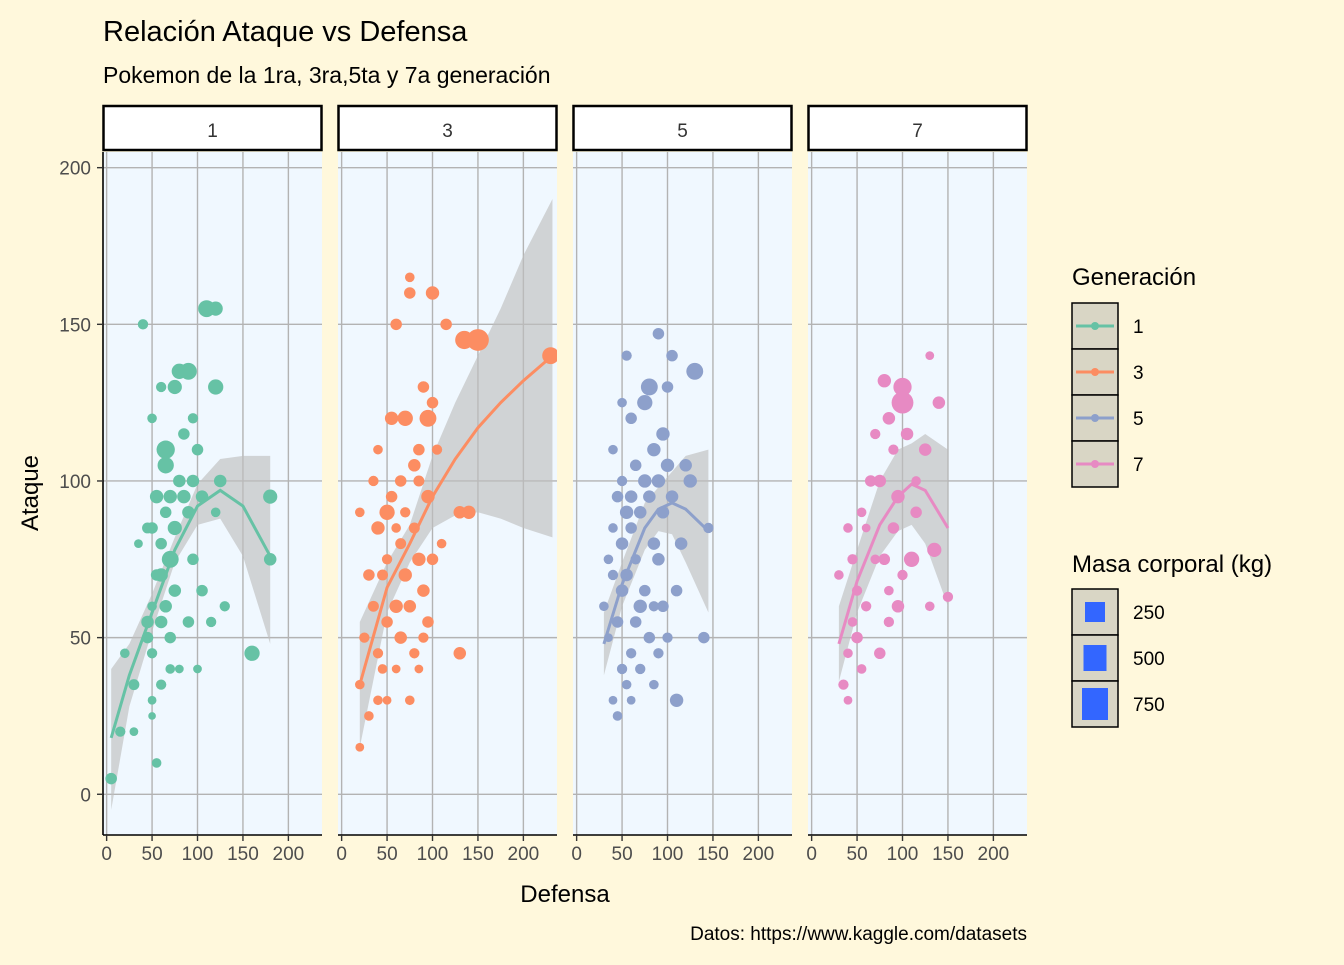 This screenshot has width=1344, height=965. Describe the element at coordinates (75, 325) in the screenshot. I see `y-tick-label: 150` at that location.